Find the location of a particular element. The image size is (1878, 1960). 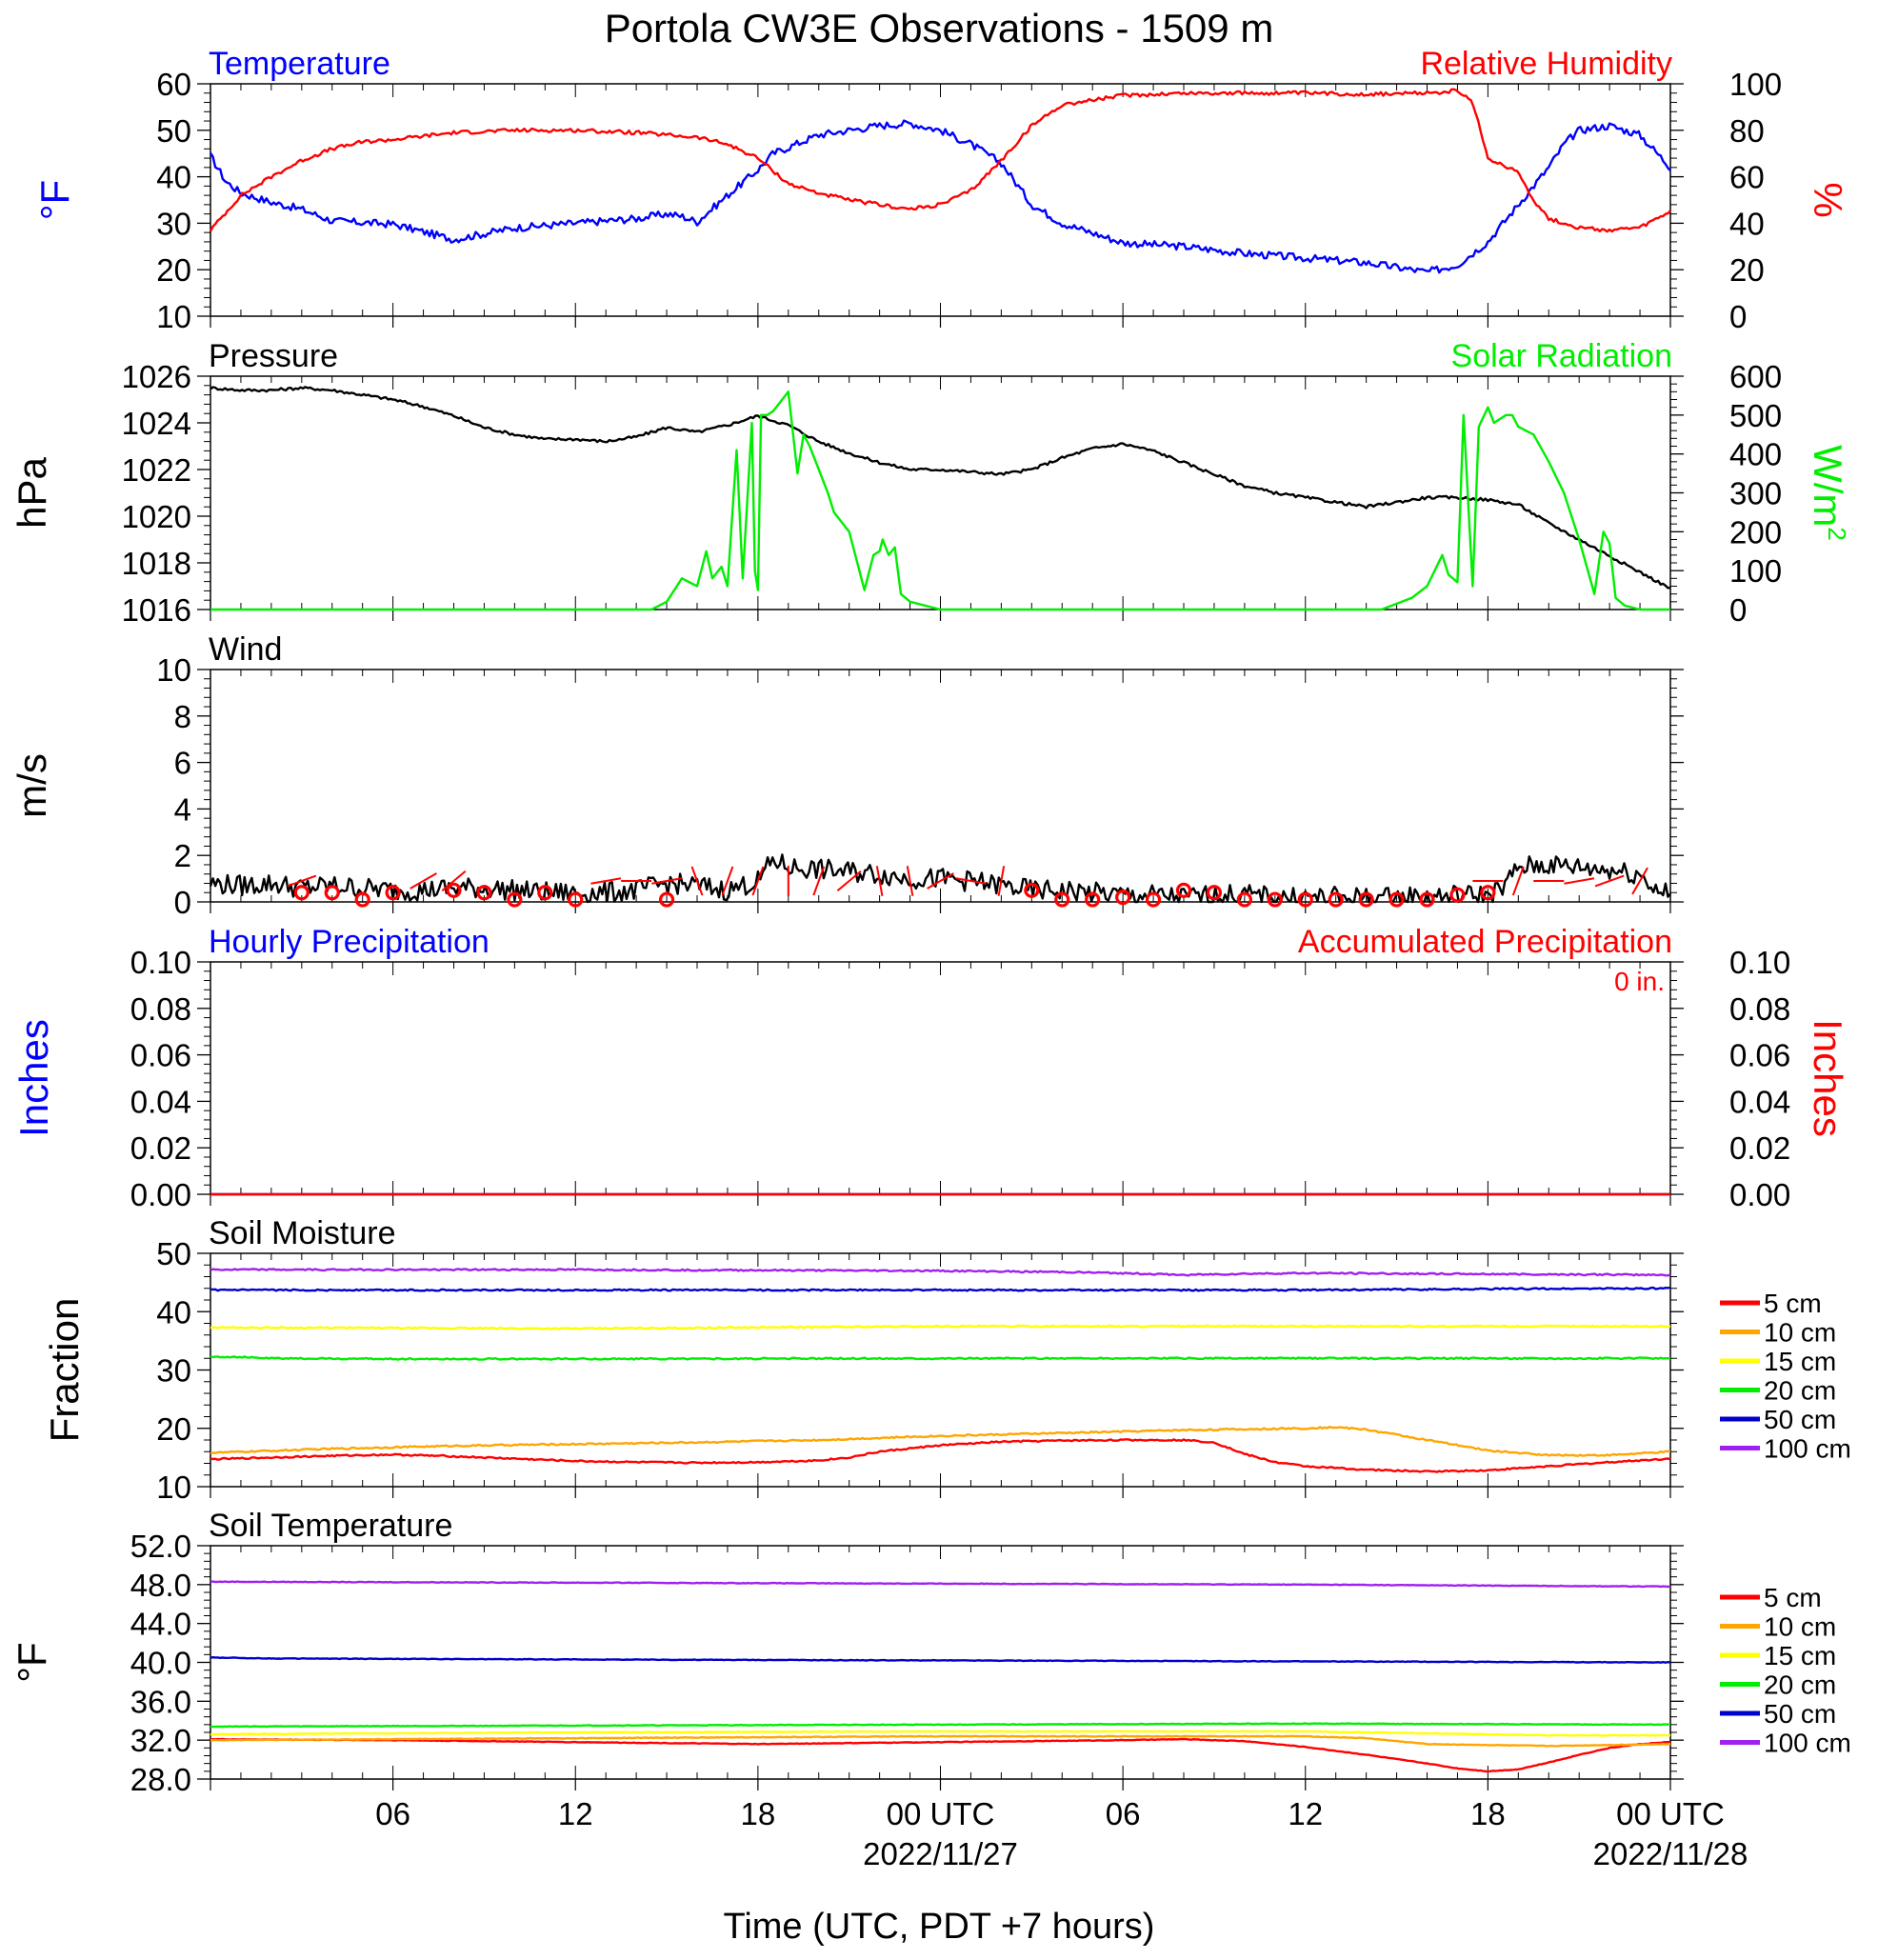

left-axis-unit: Inches is located at coordinates (33, 1078).